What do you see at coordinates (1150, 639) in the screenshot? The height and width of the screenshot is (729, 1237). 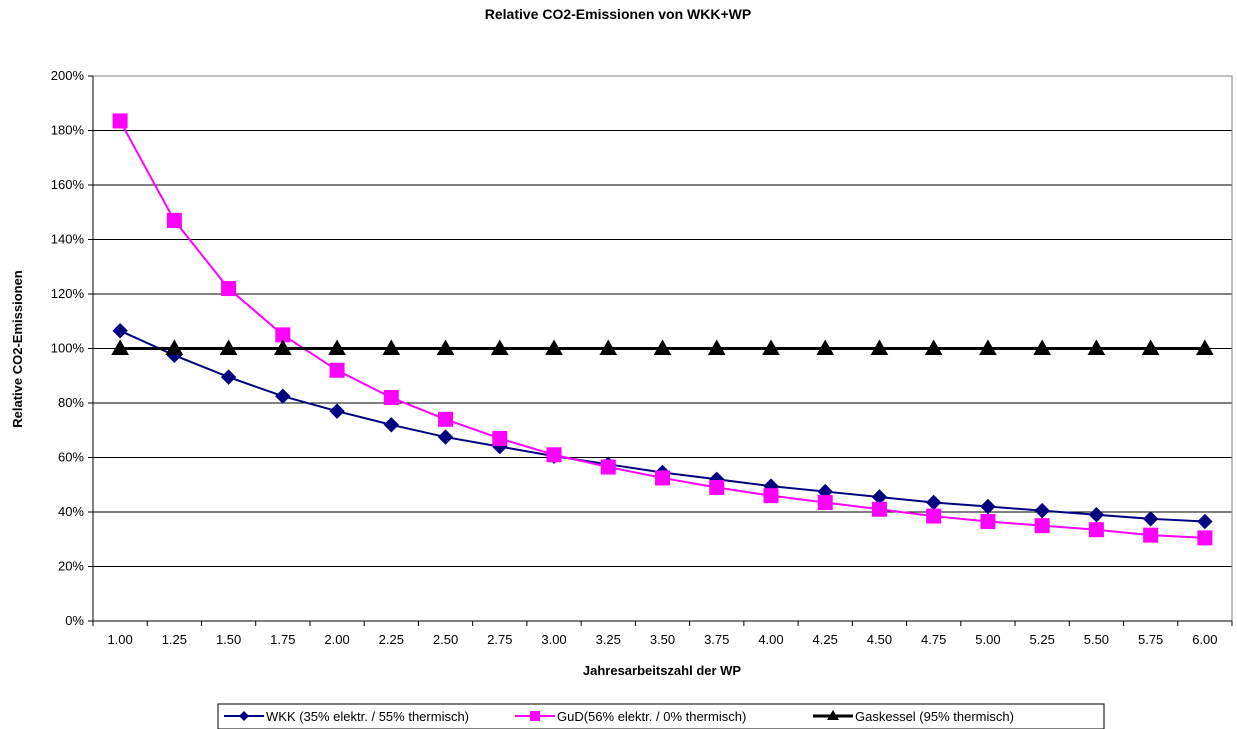 I see `x-tick-label: 5.75` at bounding box center [1150, 639].